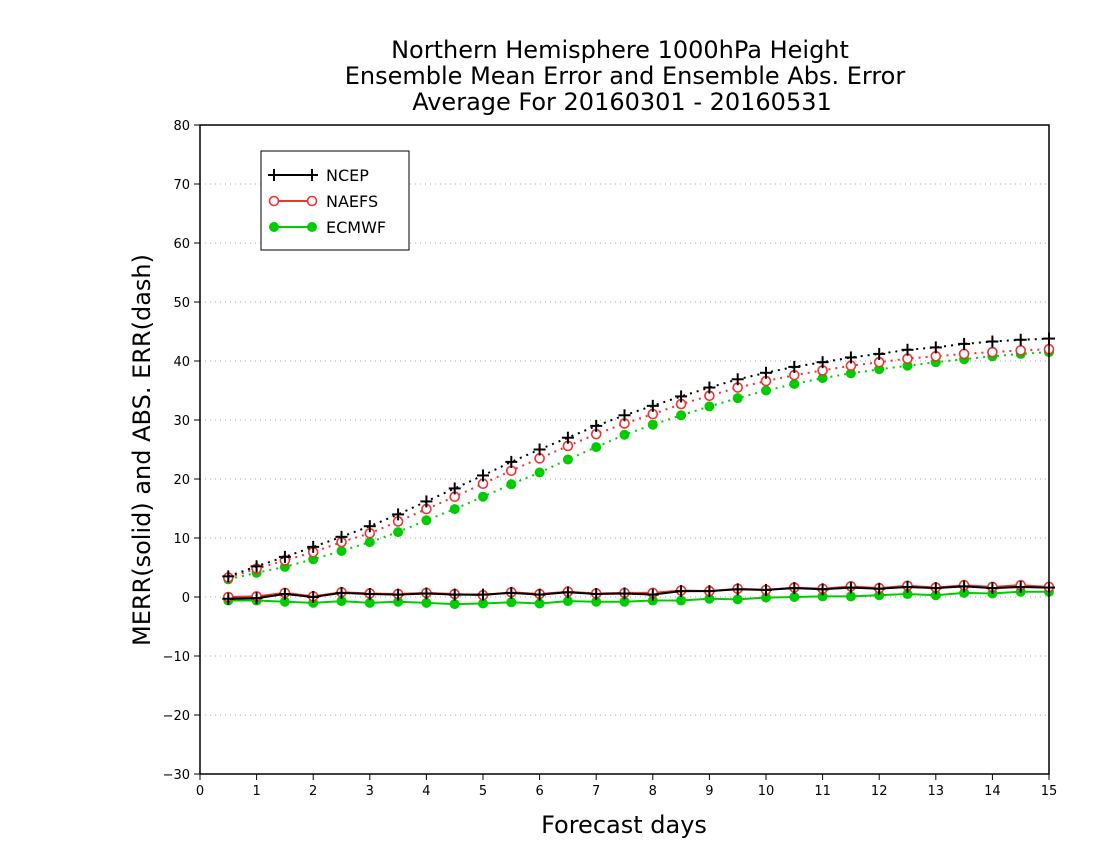 This screenshot has width=1100, height=850. I want to click on x-tick-label: 0, so click(200, 791).